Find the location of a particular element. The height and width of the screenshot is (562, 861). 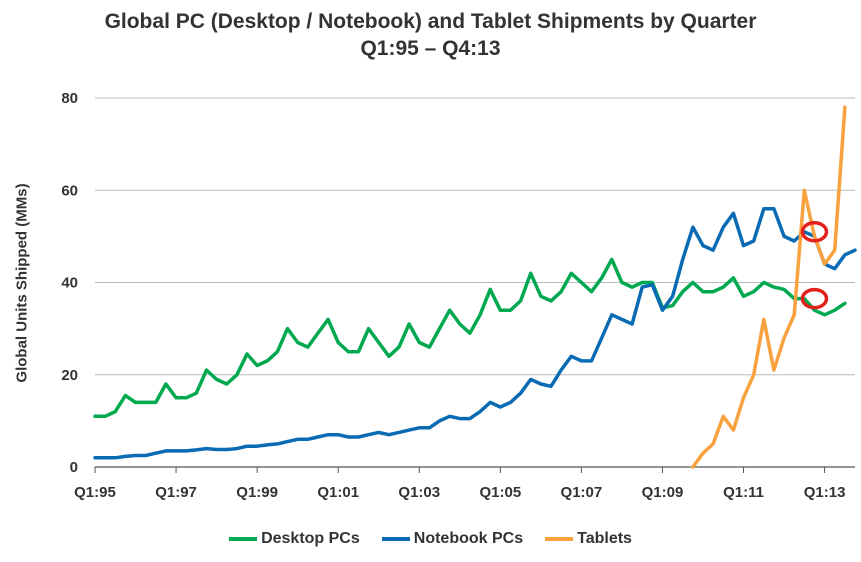

x-tick-label: Q1:05 is located at coordinates (500, 492).